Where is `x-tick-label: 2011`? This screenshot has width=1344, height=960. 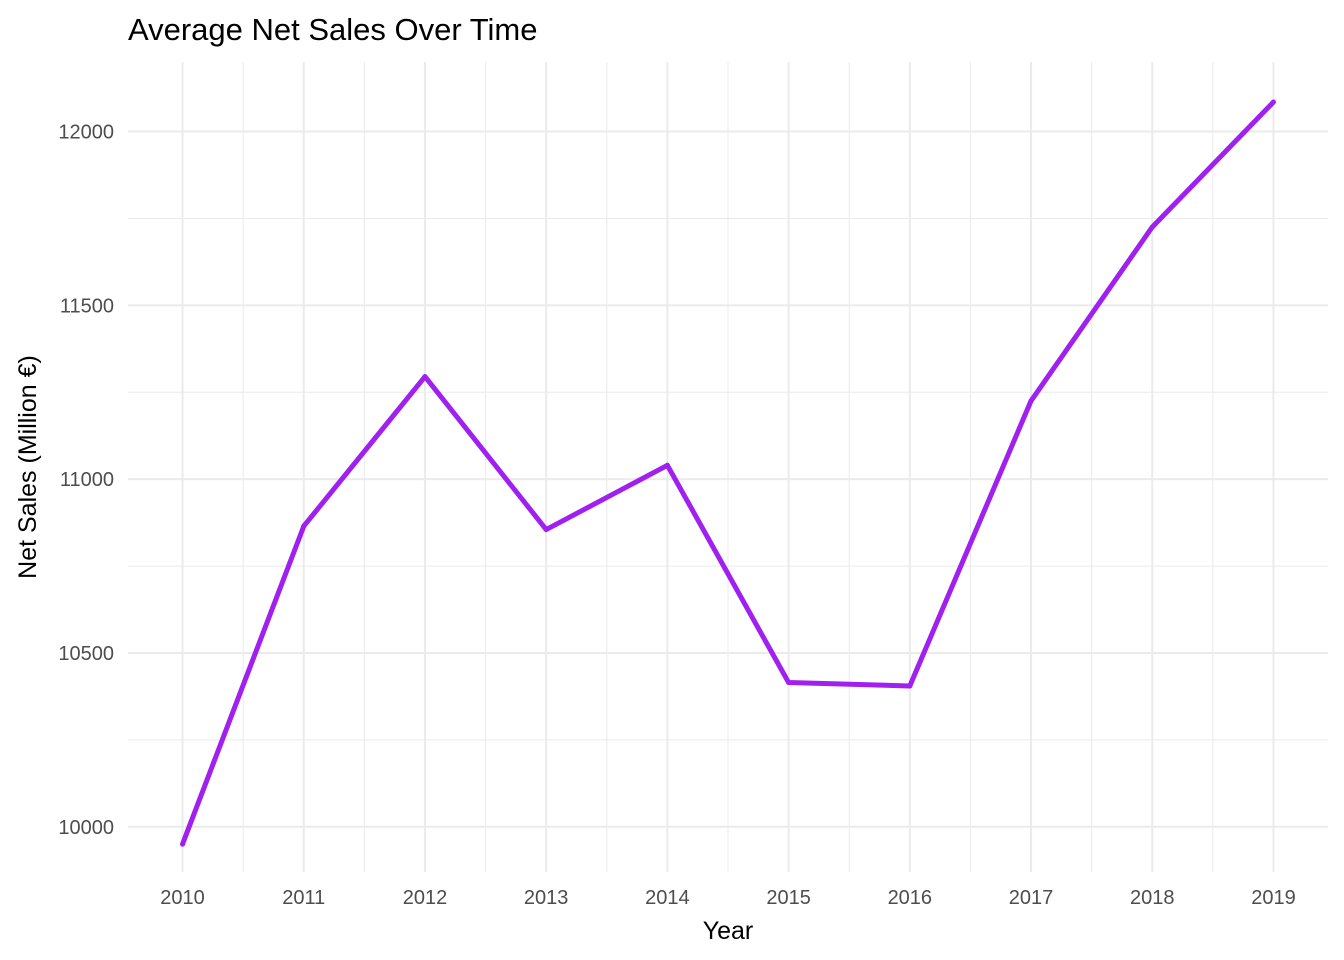
x-tick-label: 2011 is located at coordinates (303, 898).